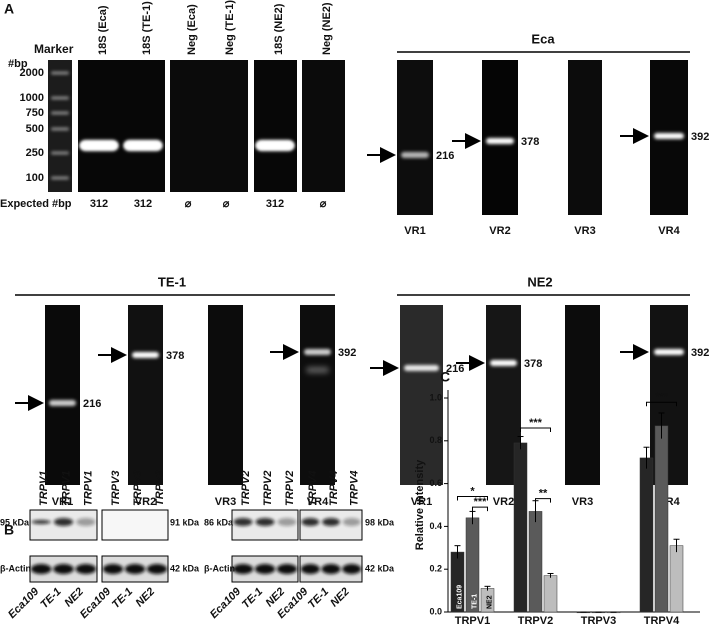 The width and height of the screenshot is (709, 633). What do you see at coordinates (539, 281) in the screenshot?
I see `group-title: NE2` at bounding box center [539, 281].